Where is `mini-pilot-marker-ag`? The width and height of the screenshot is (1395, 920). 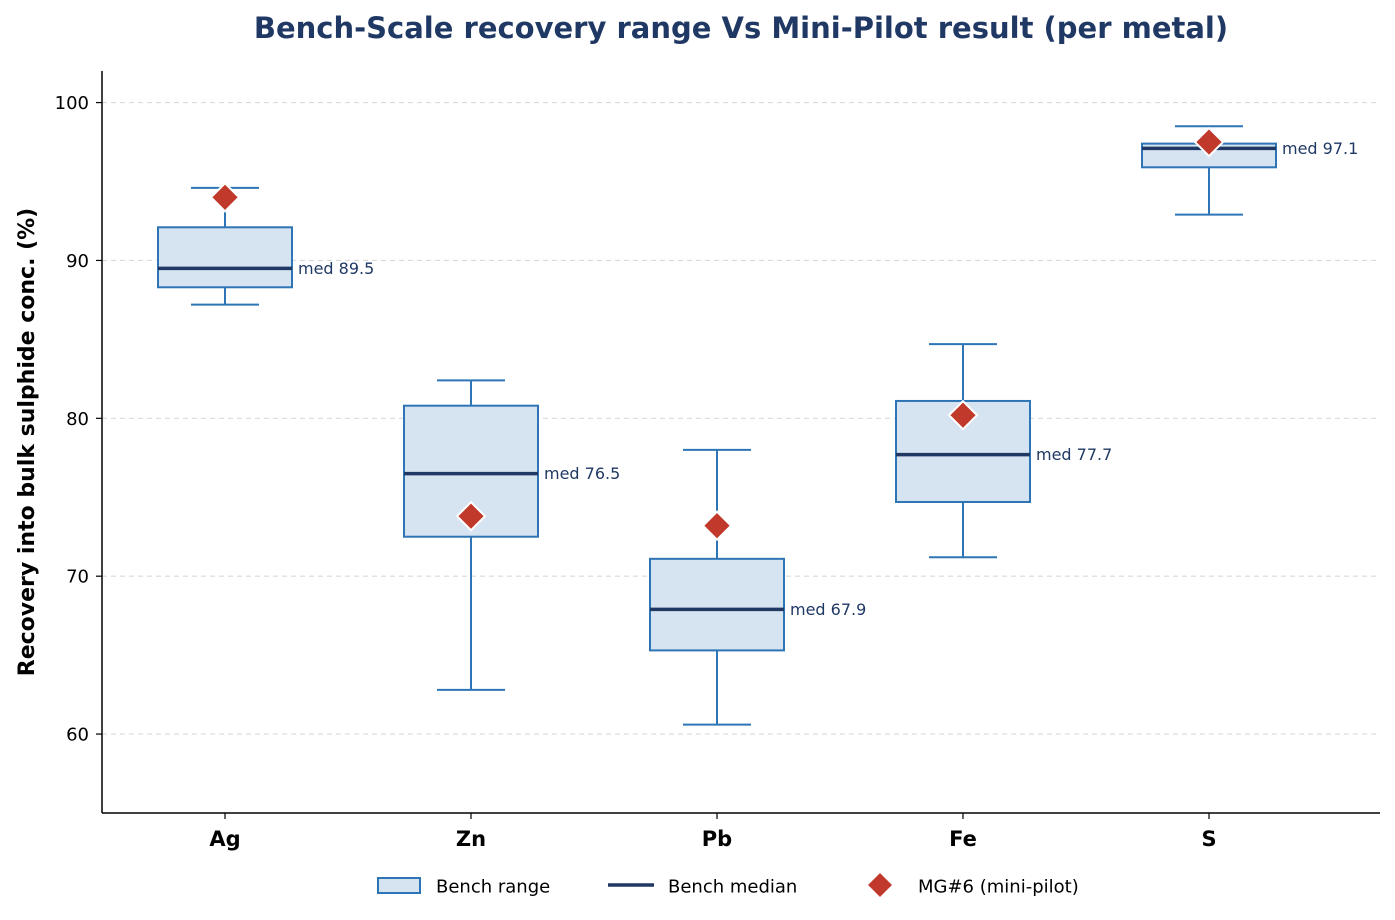
mini-pilot-marker-ag is located at coordinates (225, 197).